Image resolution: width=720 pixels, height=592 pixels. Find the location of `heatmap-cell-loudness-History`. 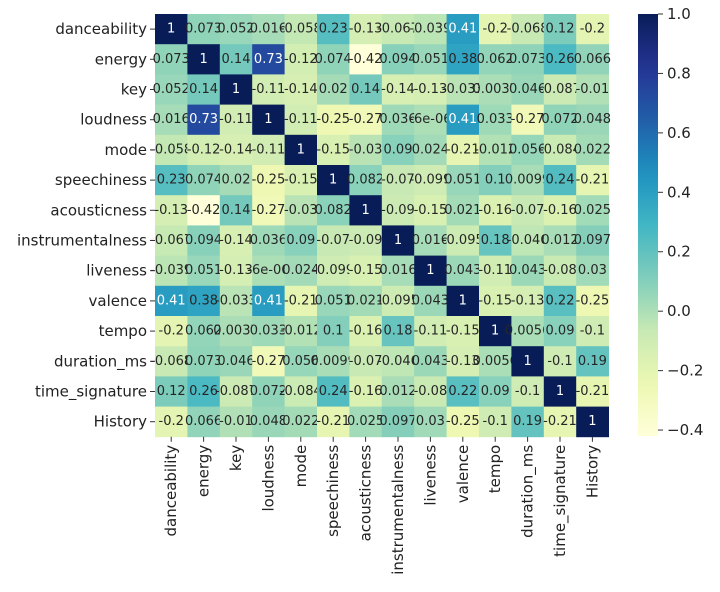

heatmap-cell-loudness-History is located at coordinates (592, 120).